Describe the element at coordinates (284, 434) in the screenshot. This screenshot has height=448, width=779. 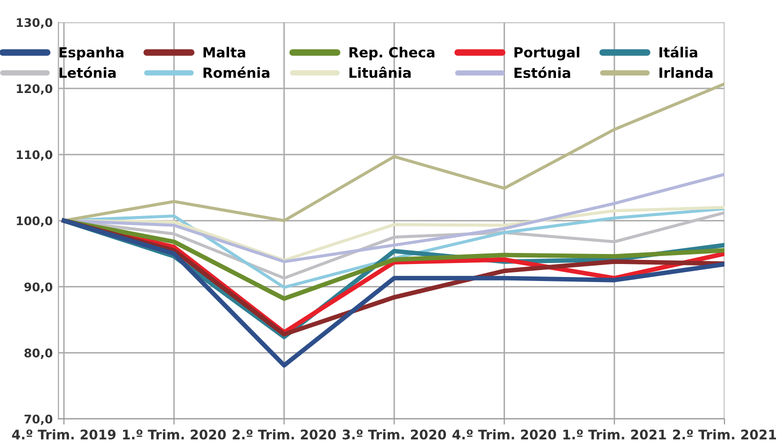
I see `x-tick-label: 2.º Trim. 2020` at that location.